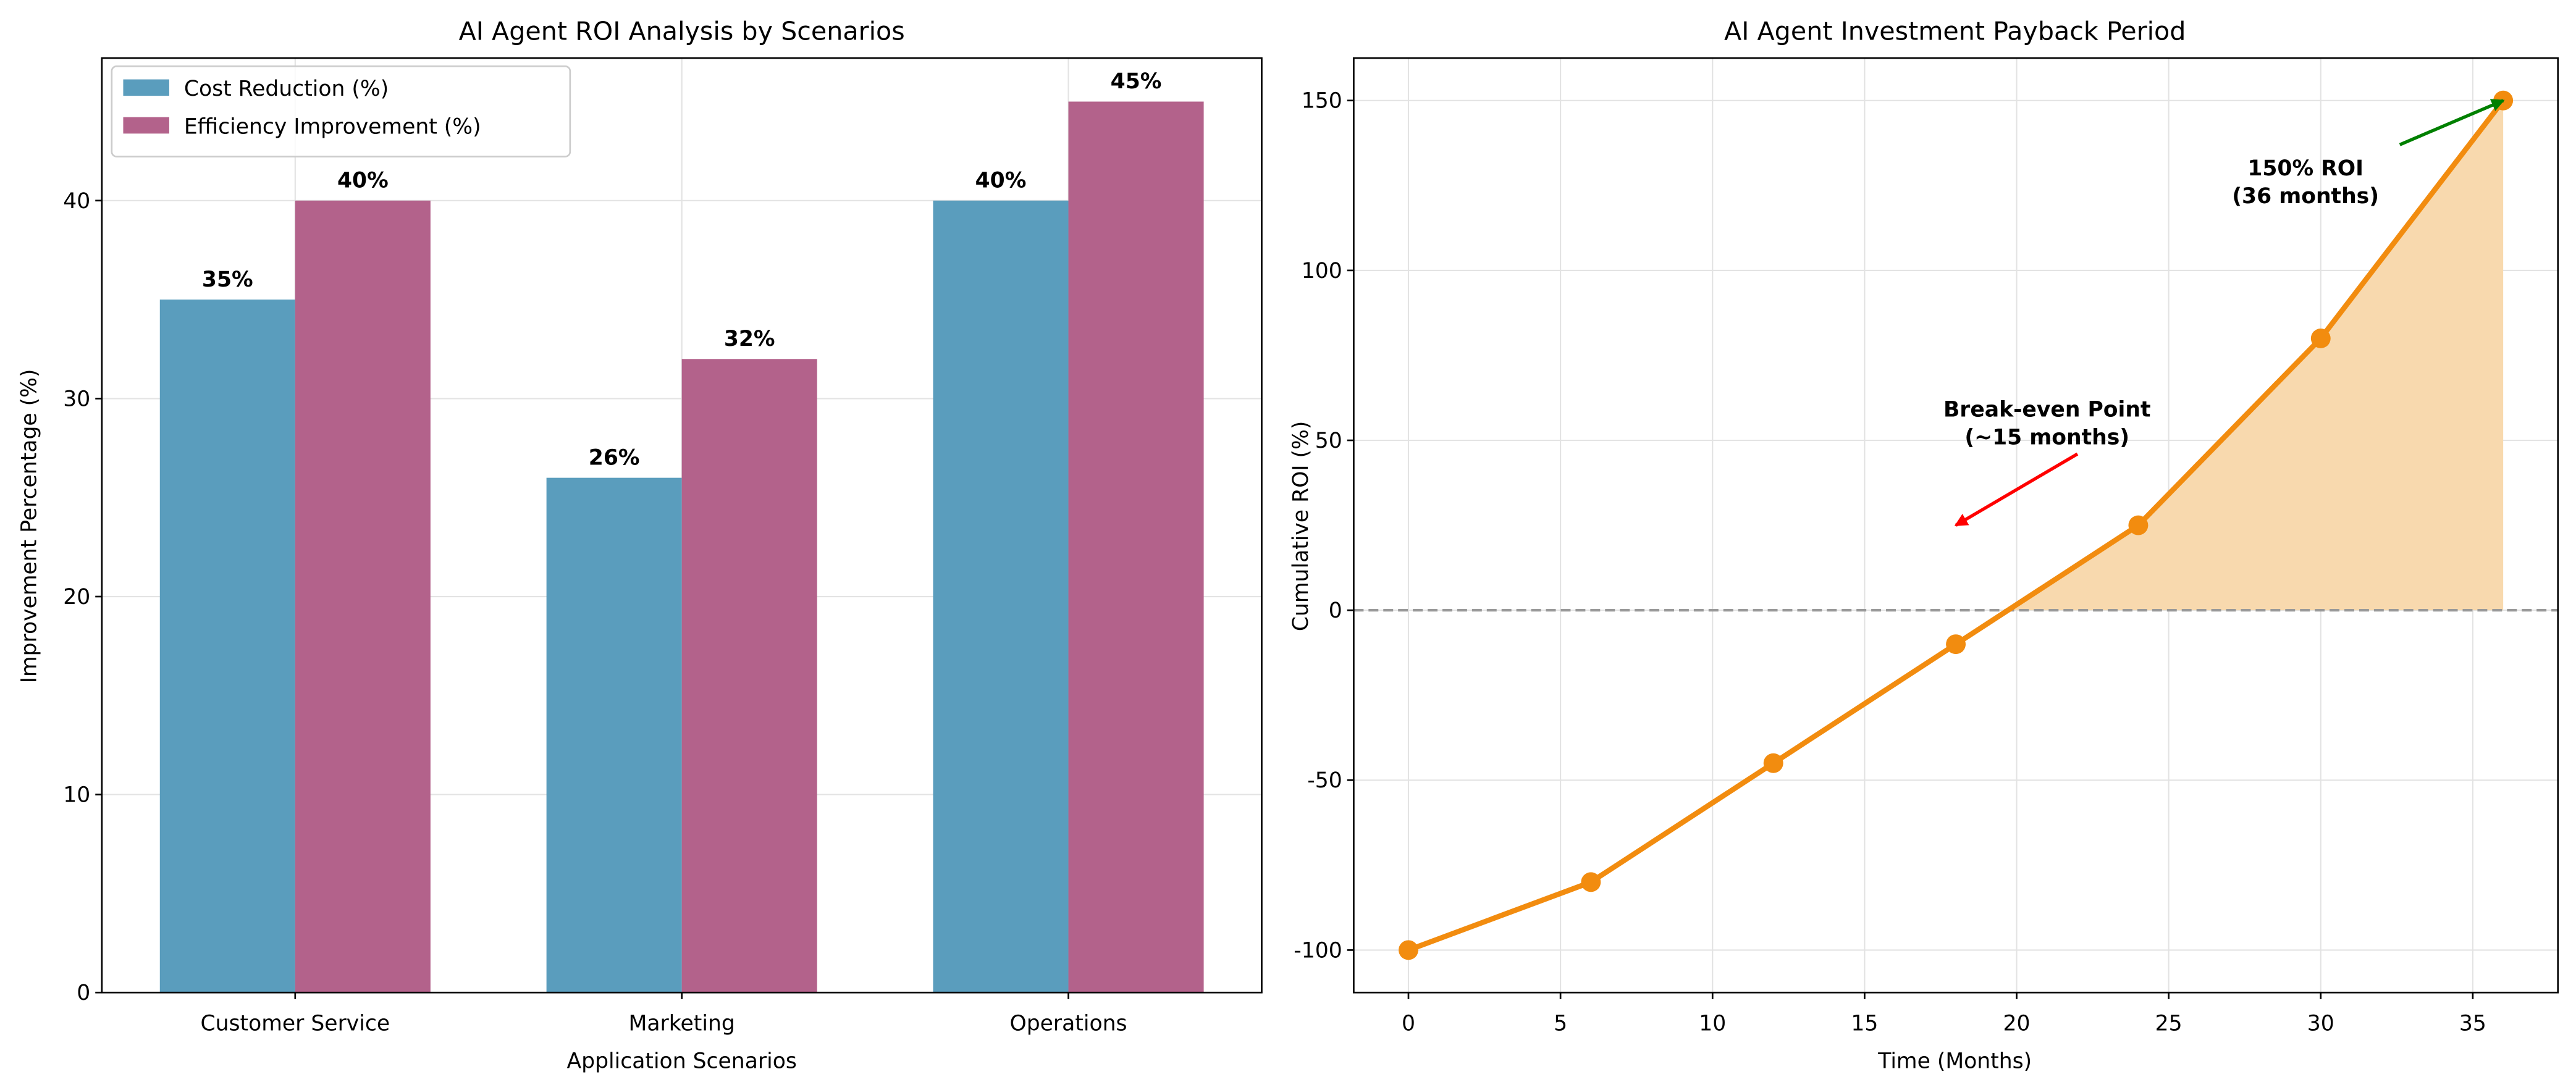 Image resolution: width=2576 pixels, height=1090 pixels. Describe the element at coordinates (29, 526) in the screenshot. I see `bar-chart-ylabel: Improvement Percentage (%)` at that location.